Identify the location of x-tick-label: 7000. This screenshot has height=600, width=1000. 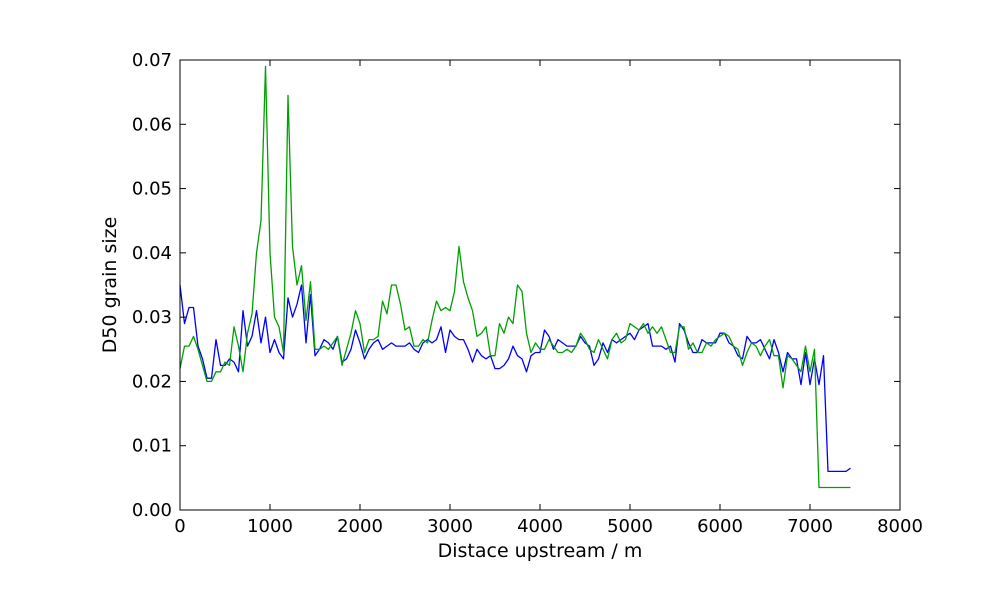
(810, 526).